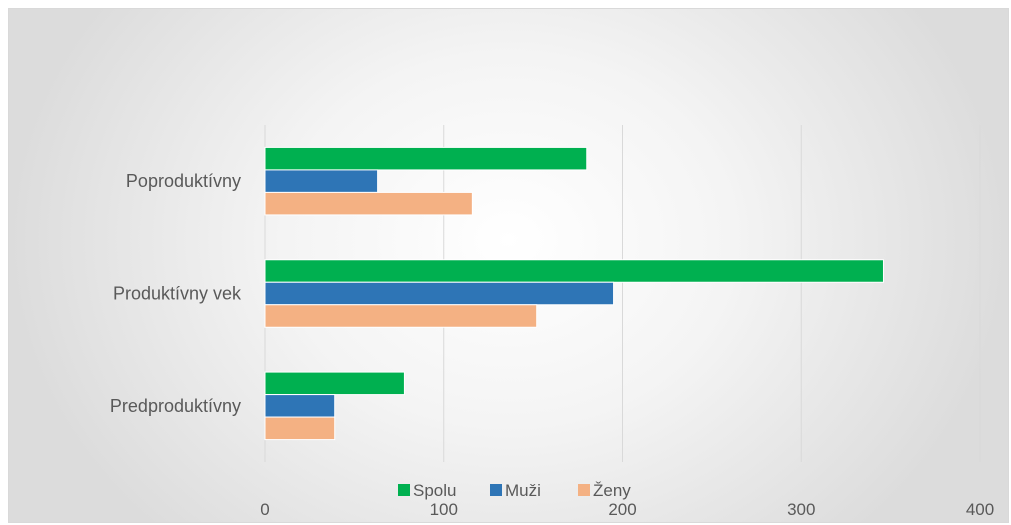  What do you see at coordinates (612, 490) in the screenshot?
I see `legend-label: Ženy` at bounding box center [612, 490].